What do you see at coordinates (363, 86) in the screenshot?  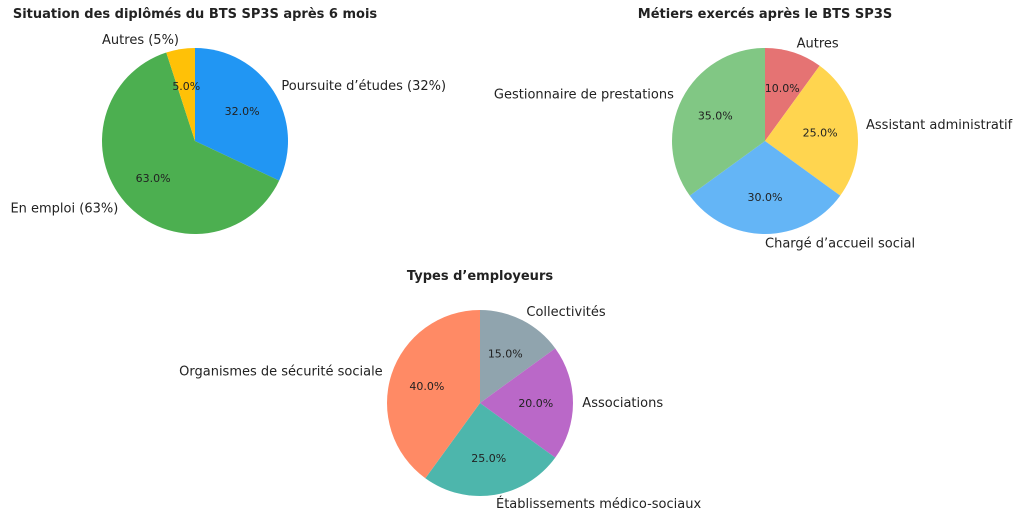 I see `pie-category-label: Poursuite d’études (32%)` at bounding box center [363, 86].